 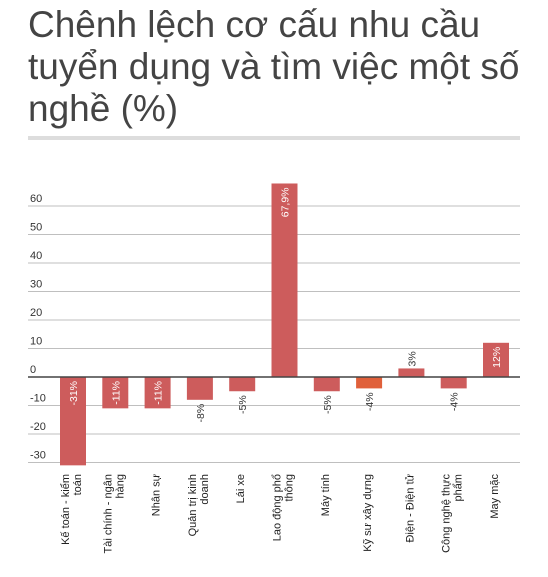 What do you see at coordinates (36, 342) in the screenshot?
I see `y-tick-label: 10` at bounding box center [36, 342].